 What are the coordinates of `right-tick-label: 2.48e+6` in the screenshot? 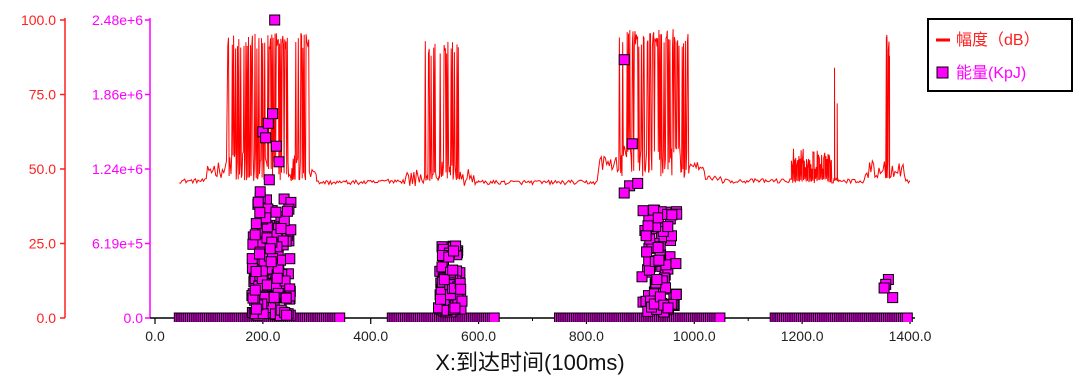 It's located at (117, 20).